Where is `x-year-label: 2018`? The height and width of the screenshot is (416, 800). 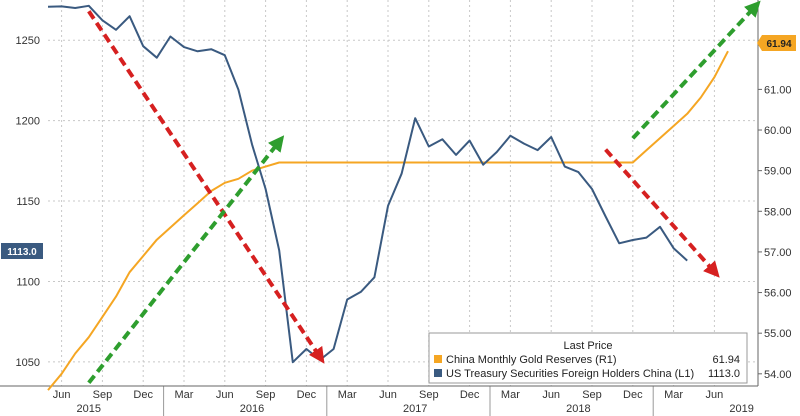
x-year-label: 2018 is located at coordinates (578, 409).